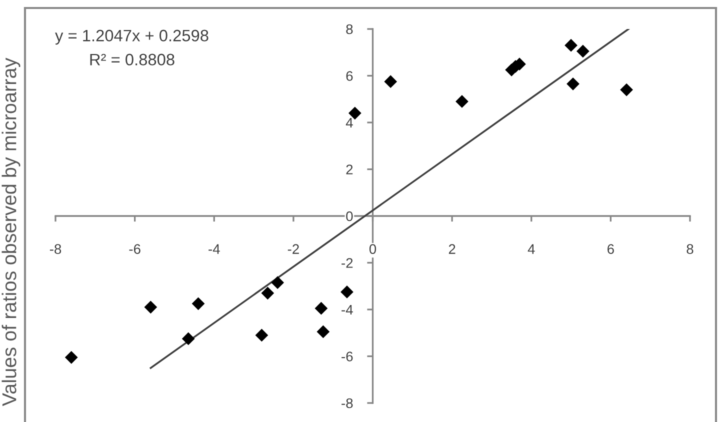 The height and width of the screenshot is (422, 724). Describe the element at coordinates (214, 249) in the screenshot. I see `x-tick-label: -4` at that location.